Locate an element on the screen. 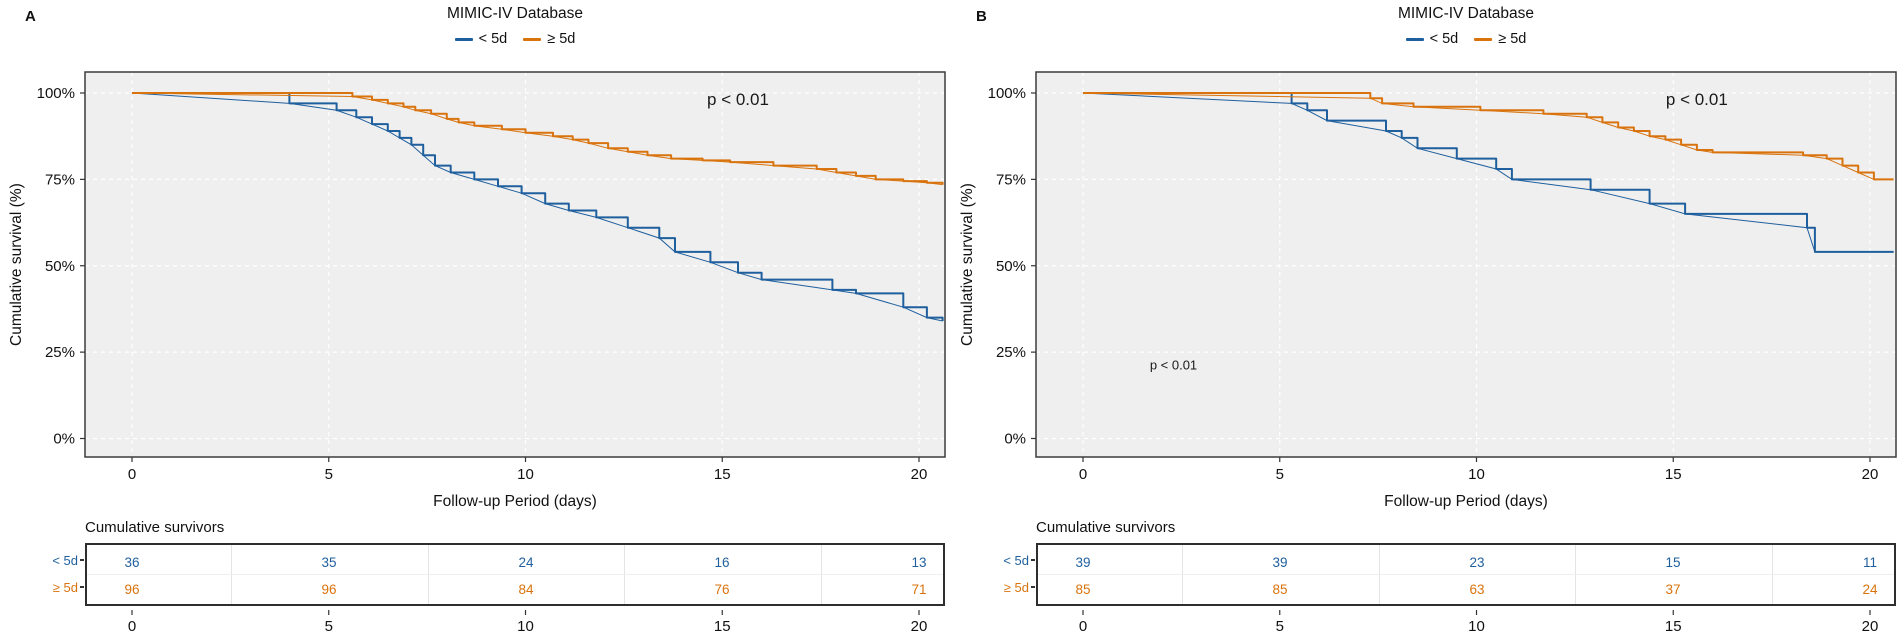  risk-value: 71 is located at coordinates (919, 589).